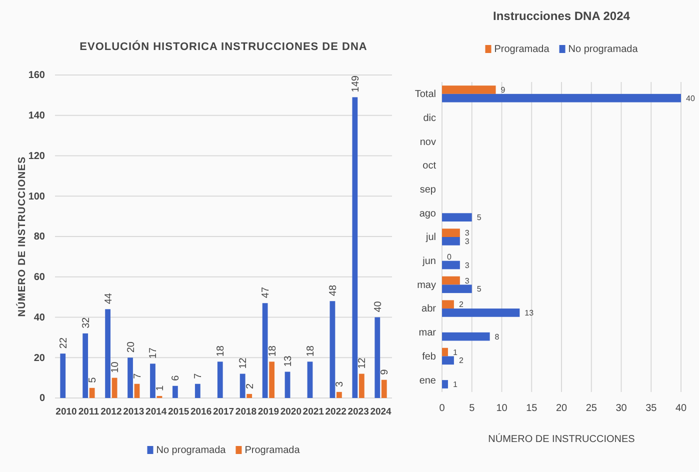 The height and width of the screenshot is (472, 699). Describe the element at coordinates (427, 214) in the screenshot. I see `y-tick-label: ago` at that location.